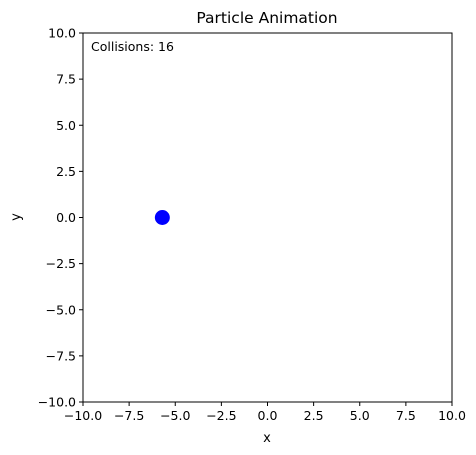 The image size is (476, 455). Describe the element at coordinates (66, 171) in the screenshot. I see `y-tick-label: 2.5` at that location.